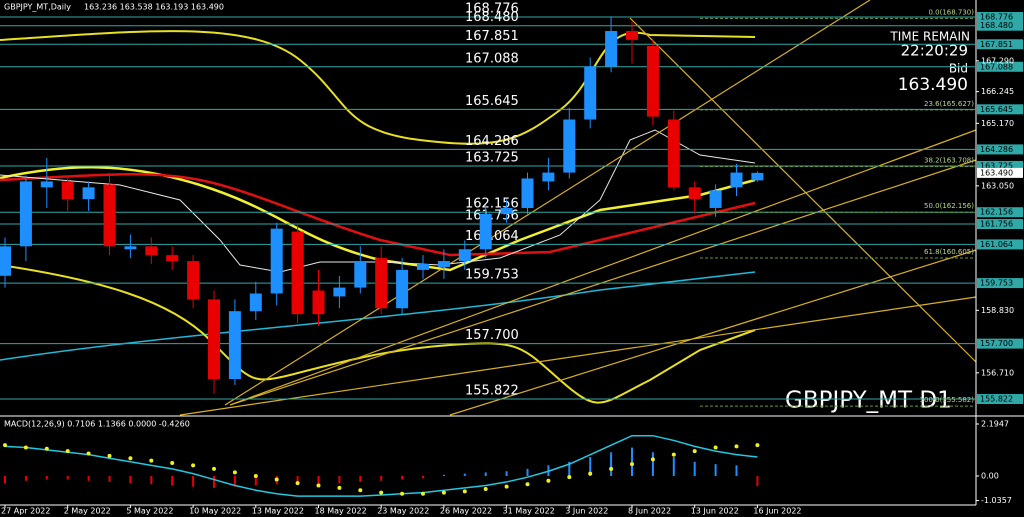 This screenshot has width=1024, height=517. What do you see at coordinates (997, 91) in the screenshot?
I see `y-tick-label: 166.245` at bounding box center [997, 91].